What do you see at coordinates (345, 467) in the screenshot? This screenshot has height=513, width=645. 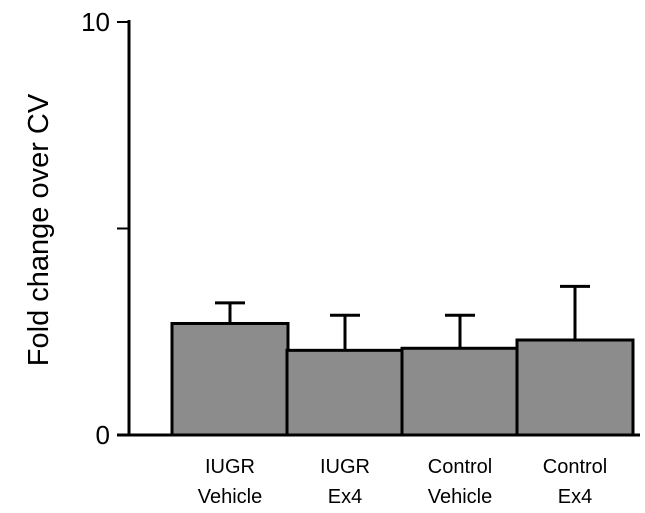 I see `x-tick-label-1-line-0: IUGR` at bounding box center [345, 467].